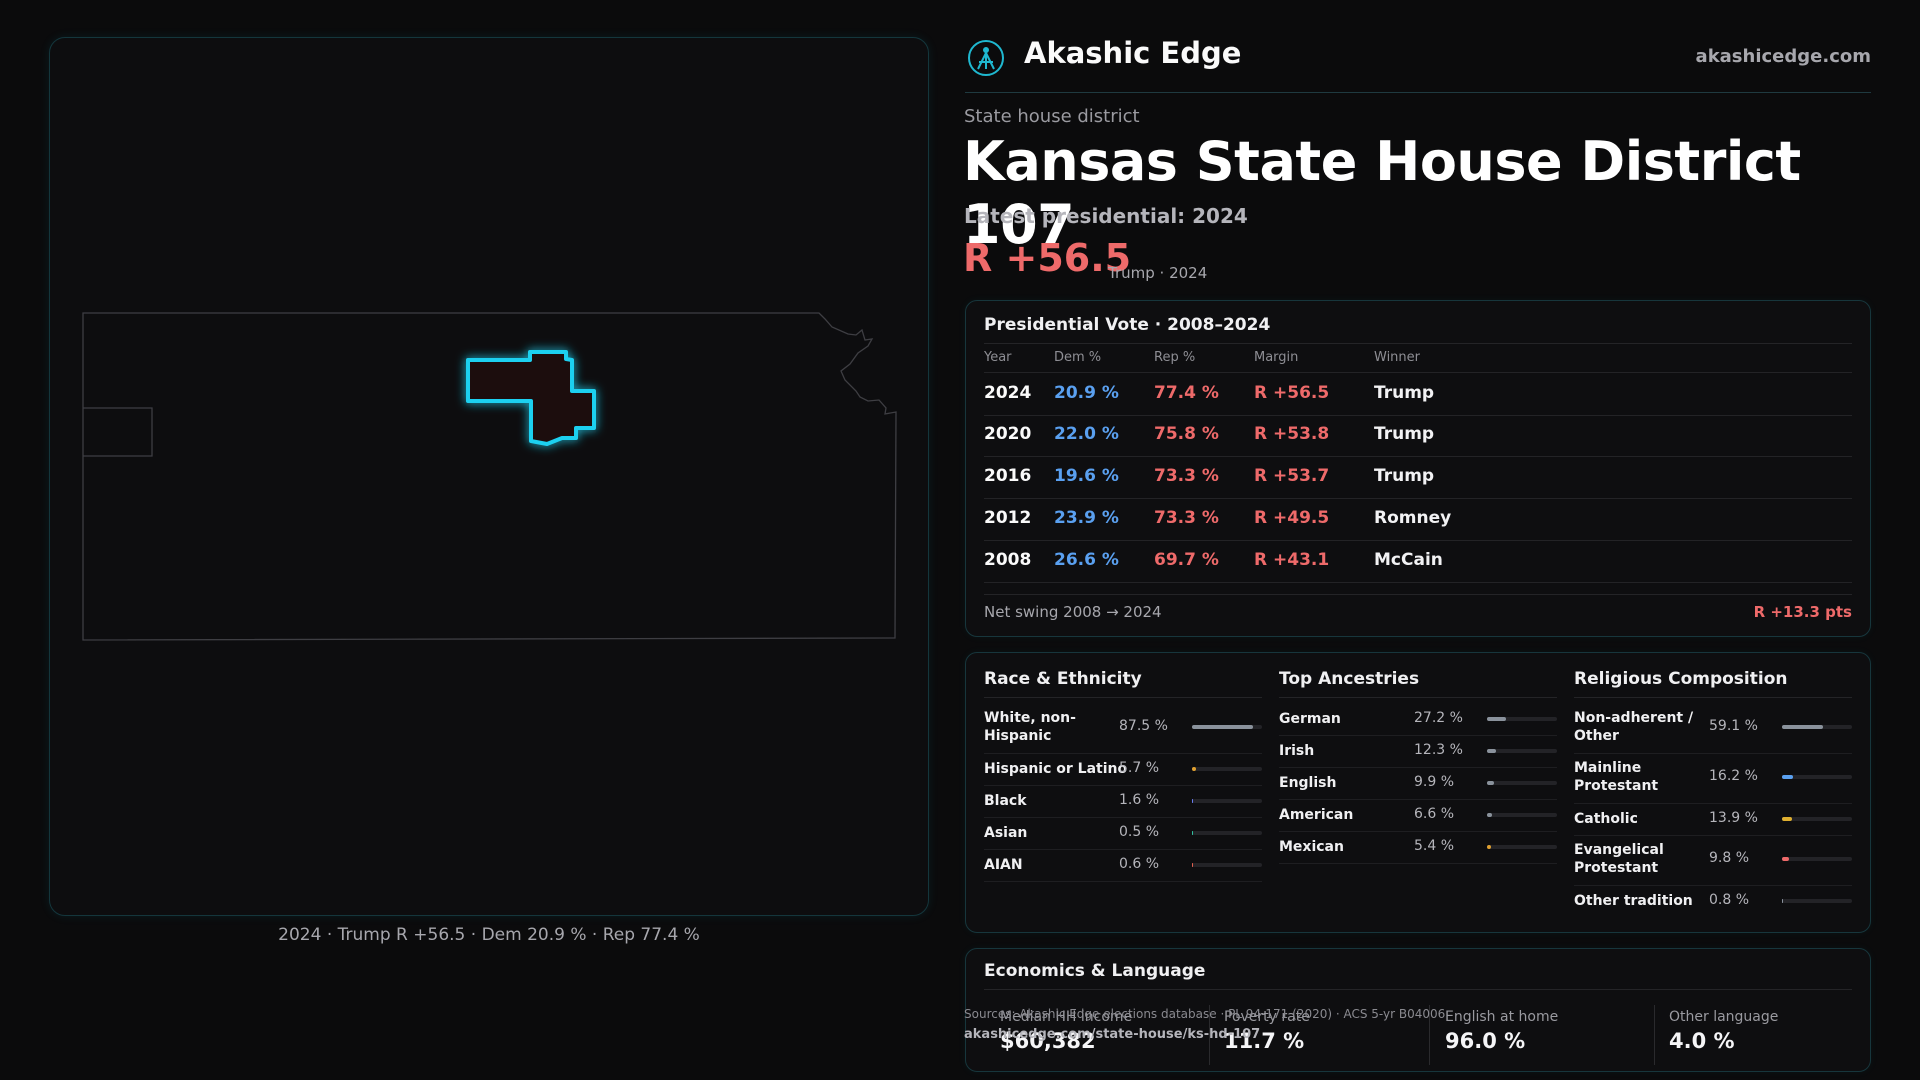  I want to click on table-row: 2024 20.9 % 77.4 % R +56.5 Trump, so click(1418, 394).